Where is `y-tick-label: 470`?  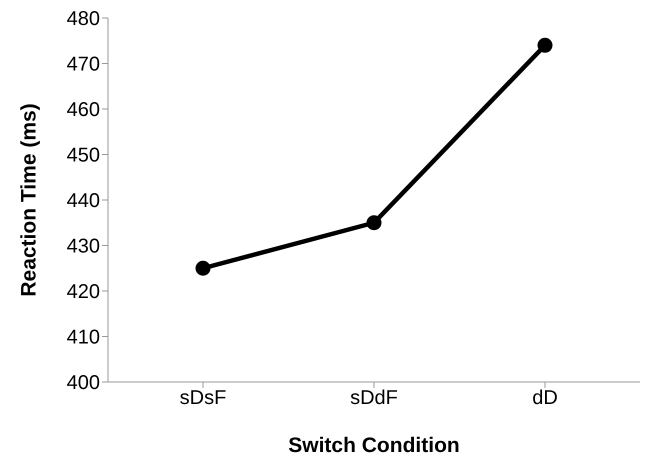 y-tick-label: 470 is located at coordinates (83, 65).